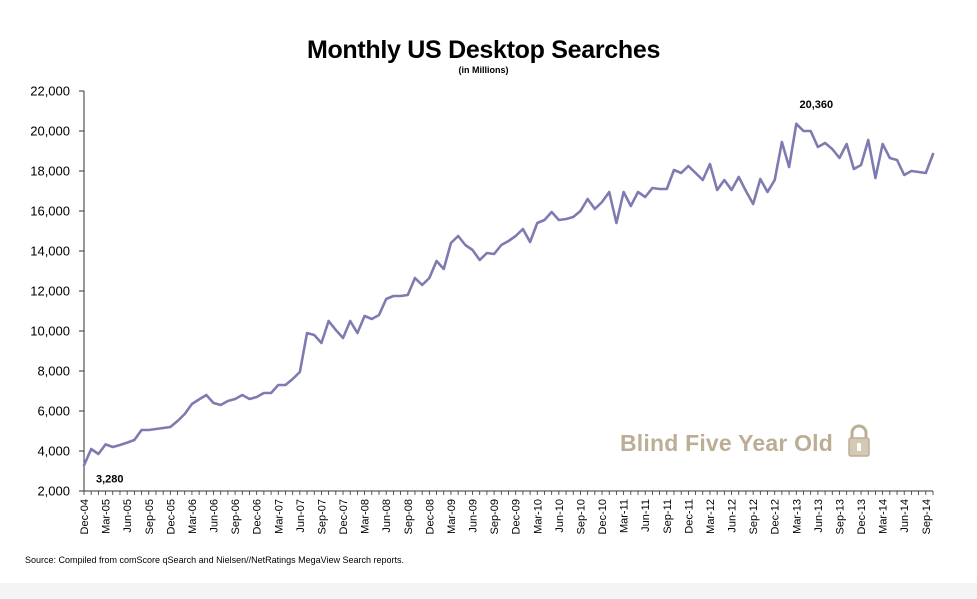 The width and height of the screenshot is (977, 599). What do you see at coordinates (840, 516) in the screenshot?
I see `x-tick-label: Sep-13` at bounding box center [840, 516].